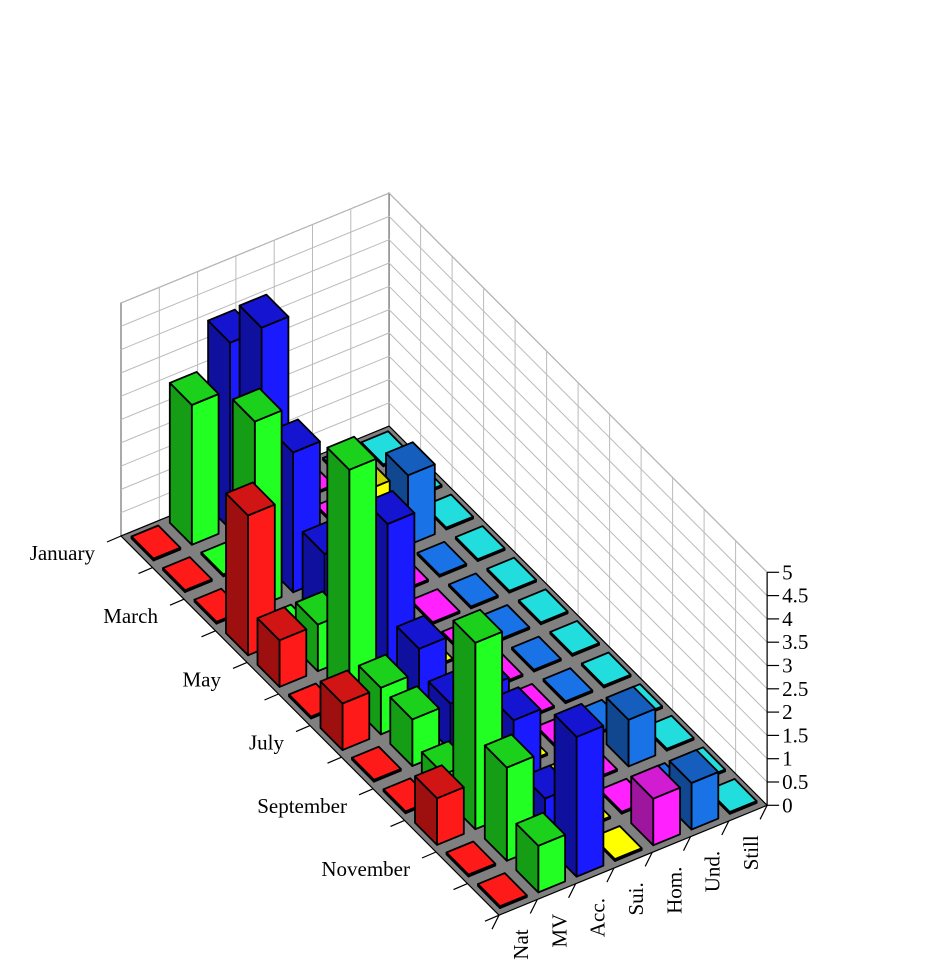 The height and width of the screenshot is (968, 929). What do you see at coordinates (674, 890) in the screenshot?
I see `category-label: Hom.` at bounding box center [674, 890].